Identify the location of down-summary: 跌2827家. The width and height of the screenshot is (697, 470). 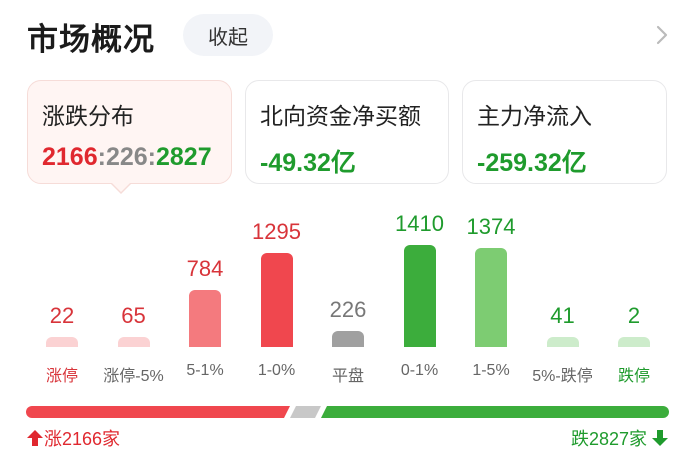
(620, 438).